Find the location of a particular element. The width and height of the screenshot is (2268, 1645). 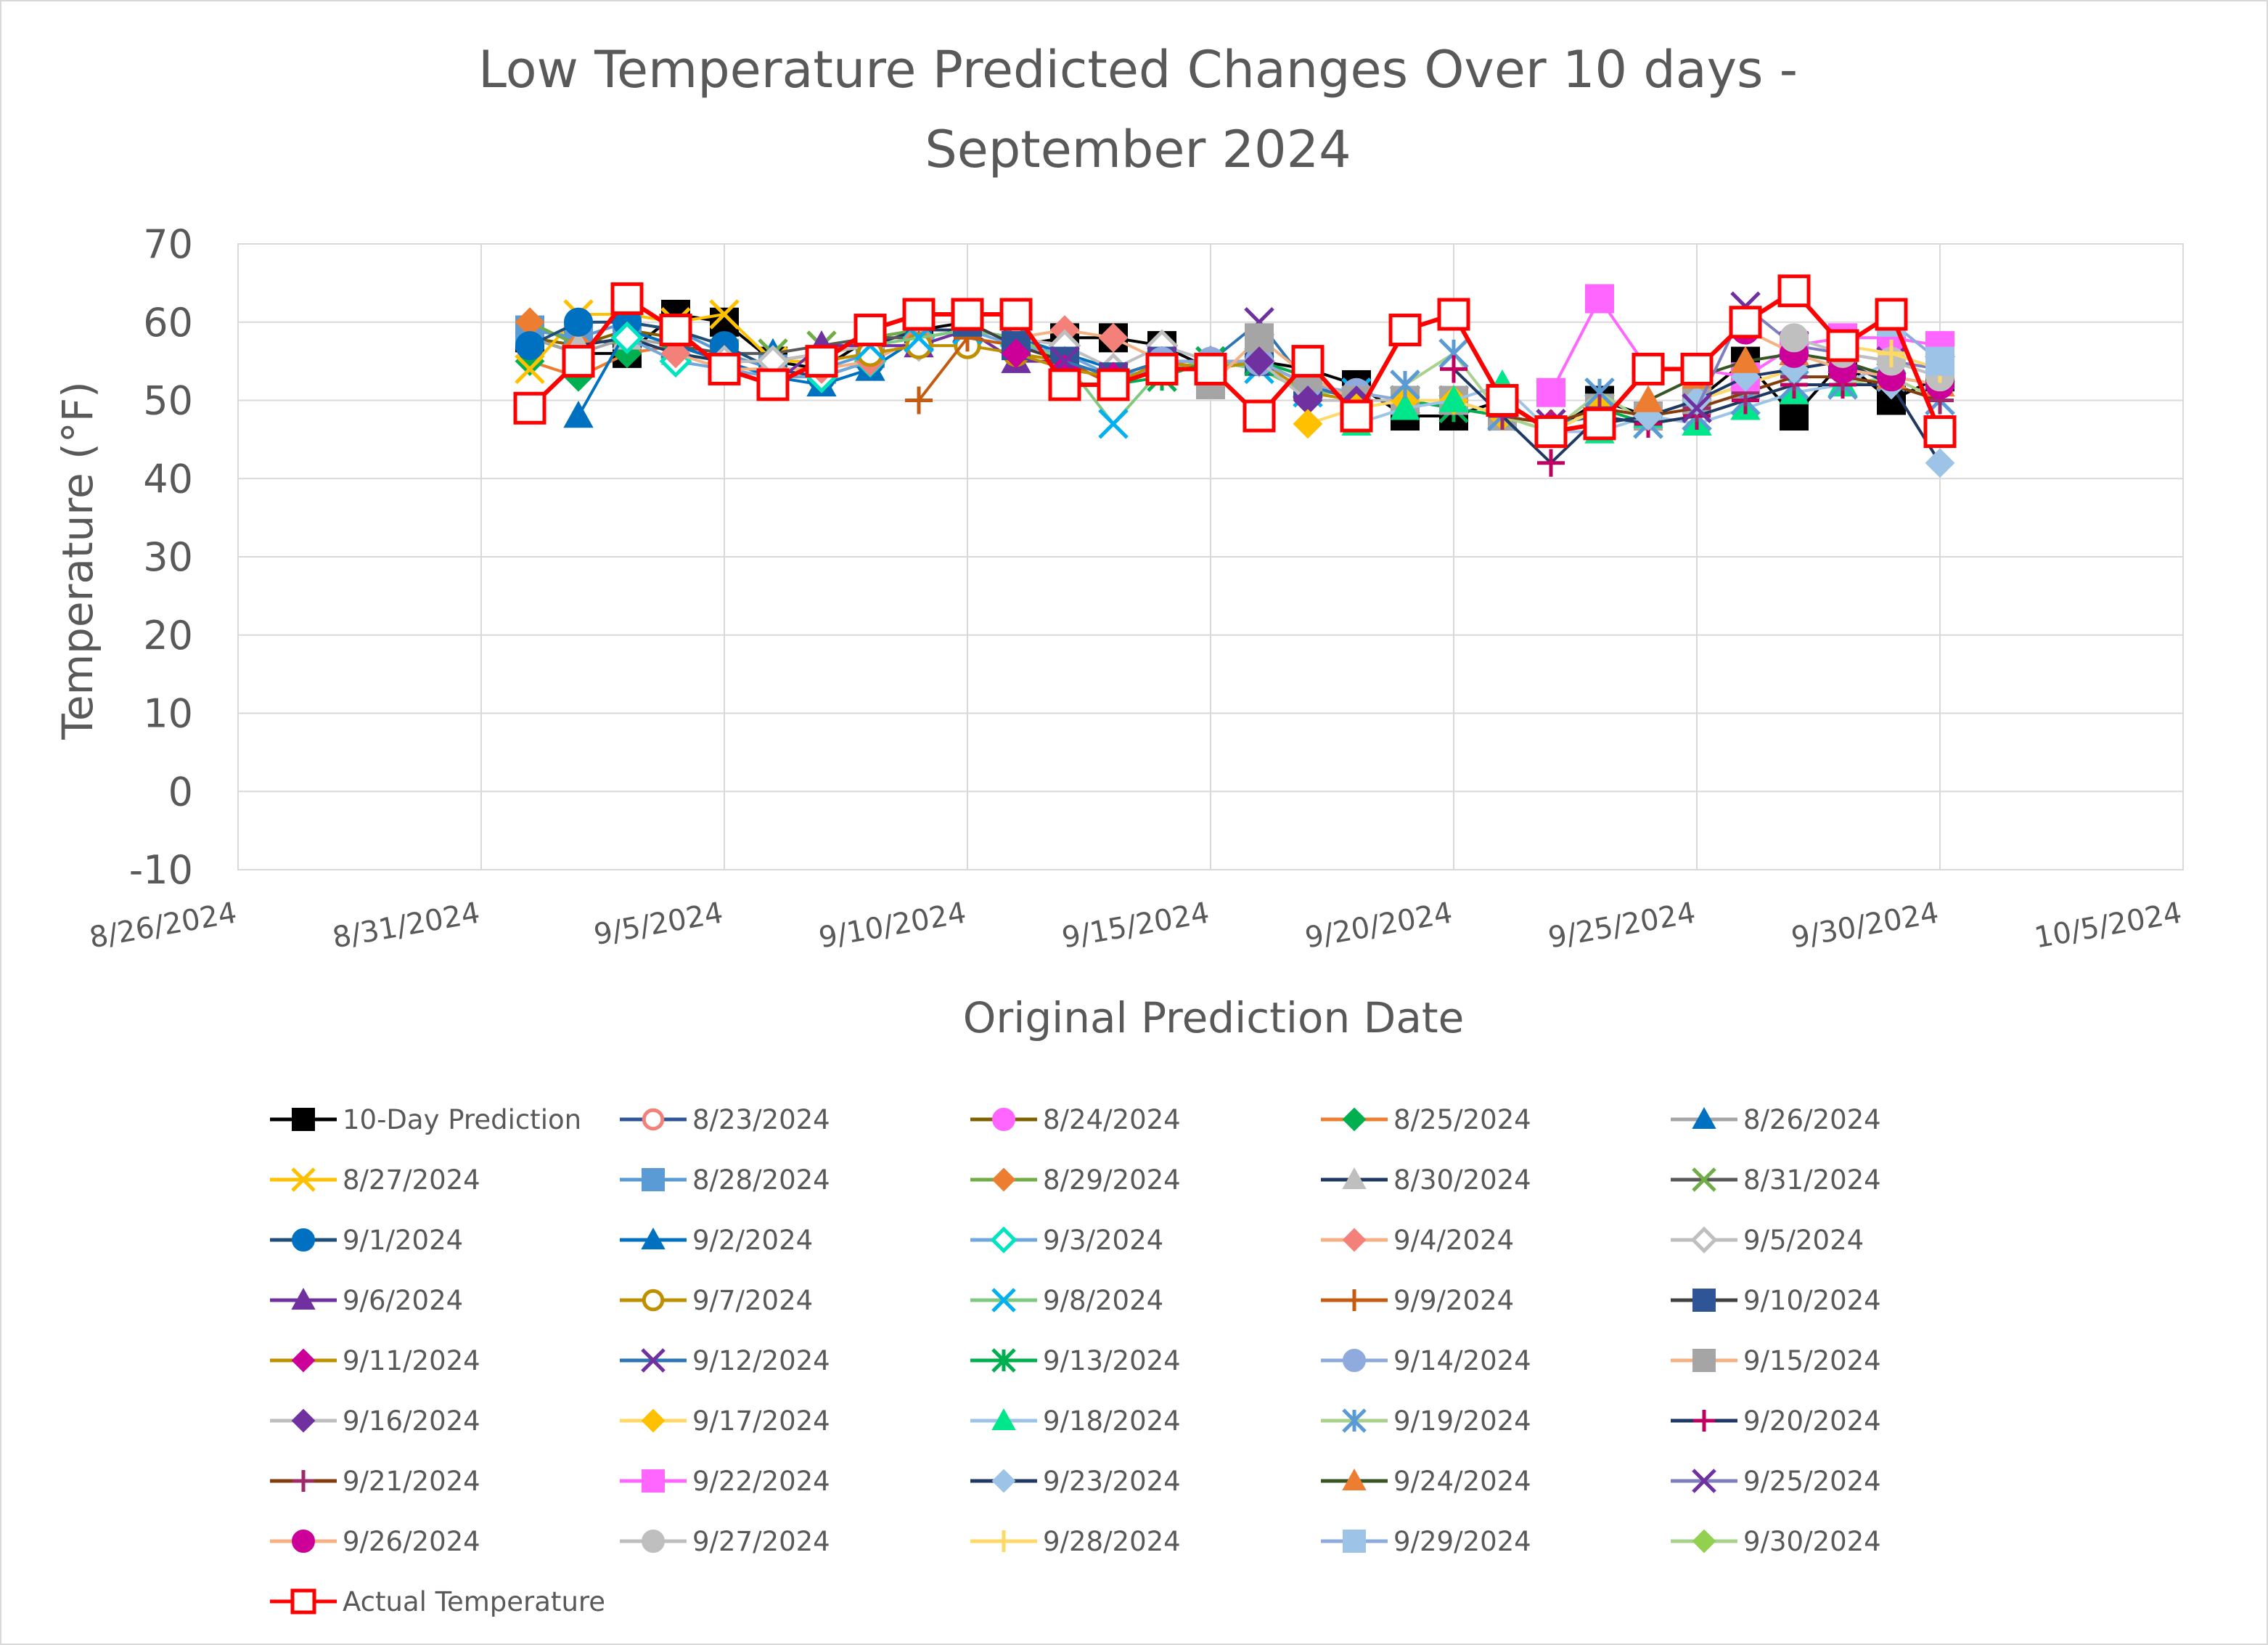

legend-entry-9-17-2024: 9/17/2024 is located at coordinates (725, 1421).